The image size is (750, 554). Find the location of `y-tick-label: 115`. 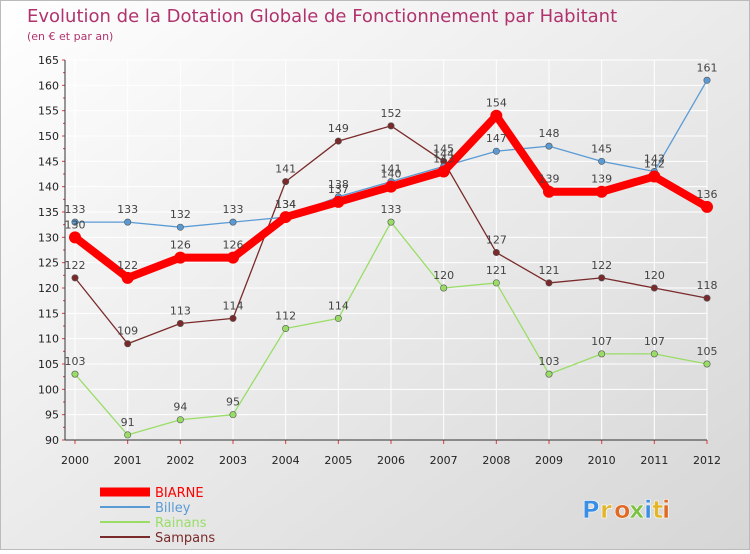

y-tick-label: 115 is located at coordinates (48, 313).